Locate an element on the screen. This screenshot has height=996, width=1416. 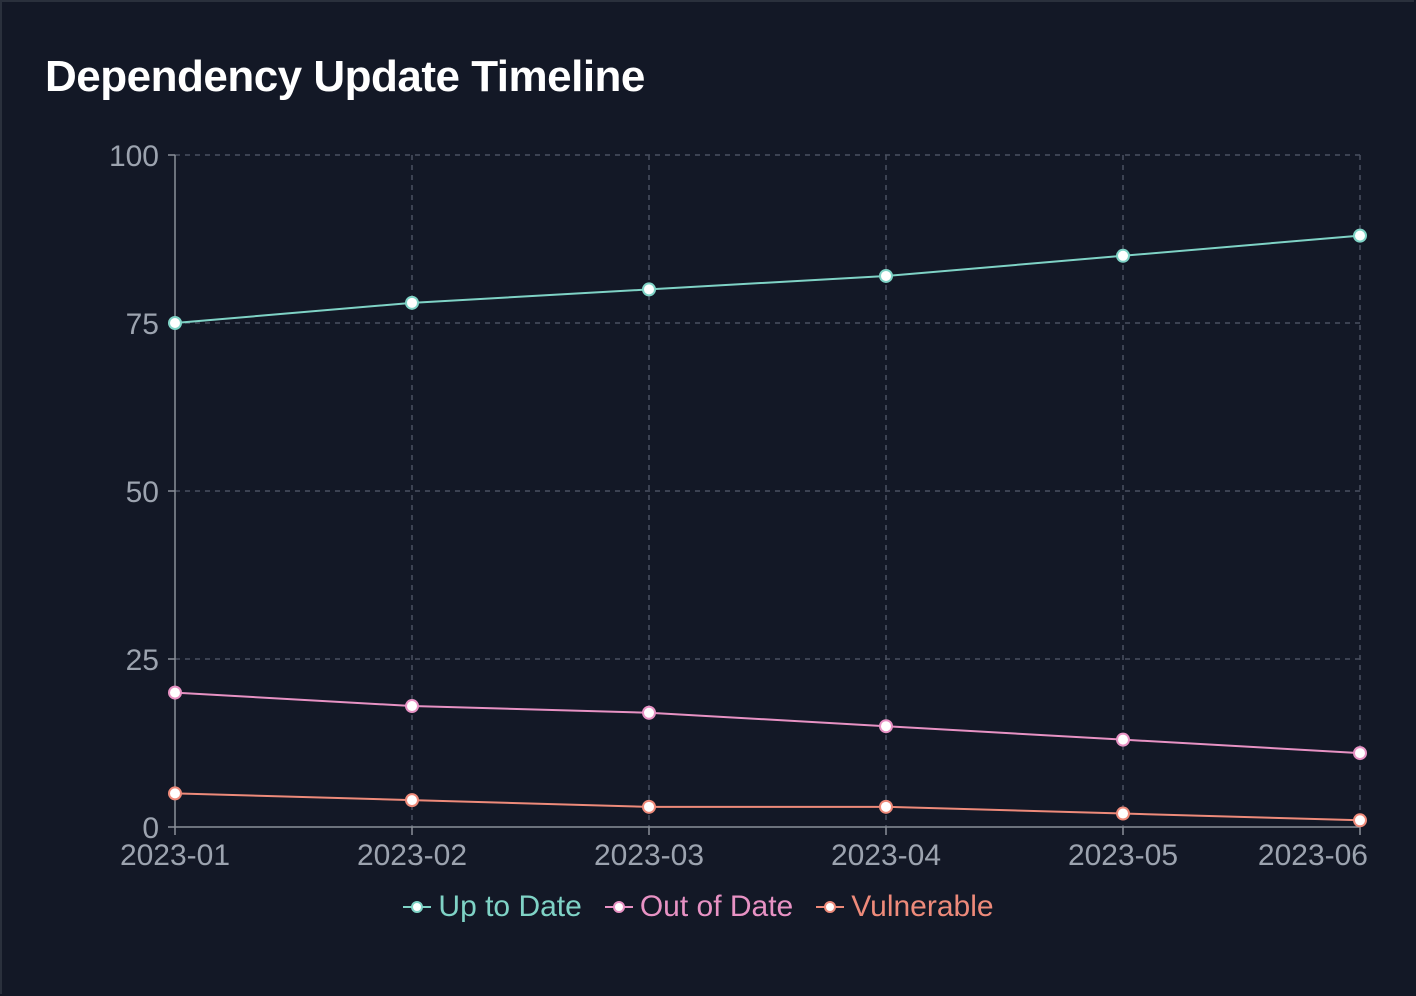
legend-item-vulnerable: Vulnerable is located at coordinates (904, 907).